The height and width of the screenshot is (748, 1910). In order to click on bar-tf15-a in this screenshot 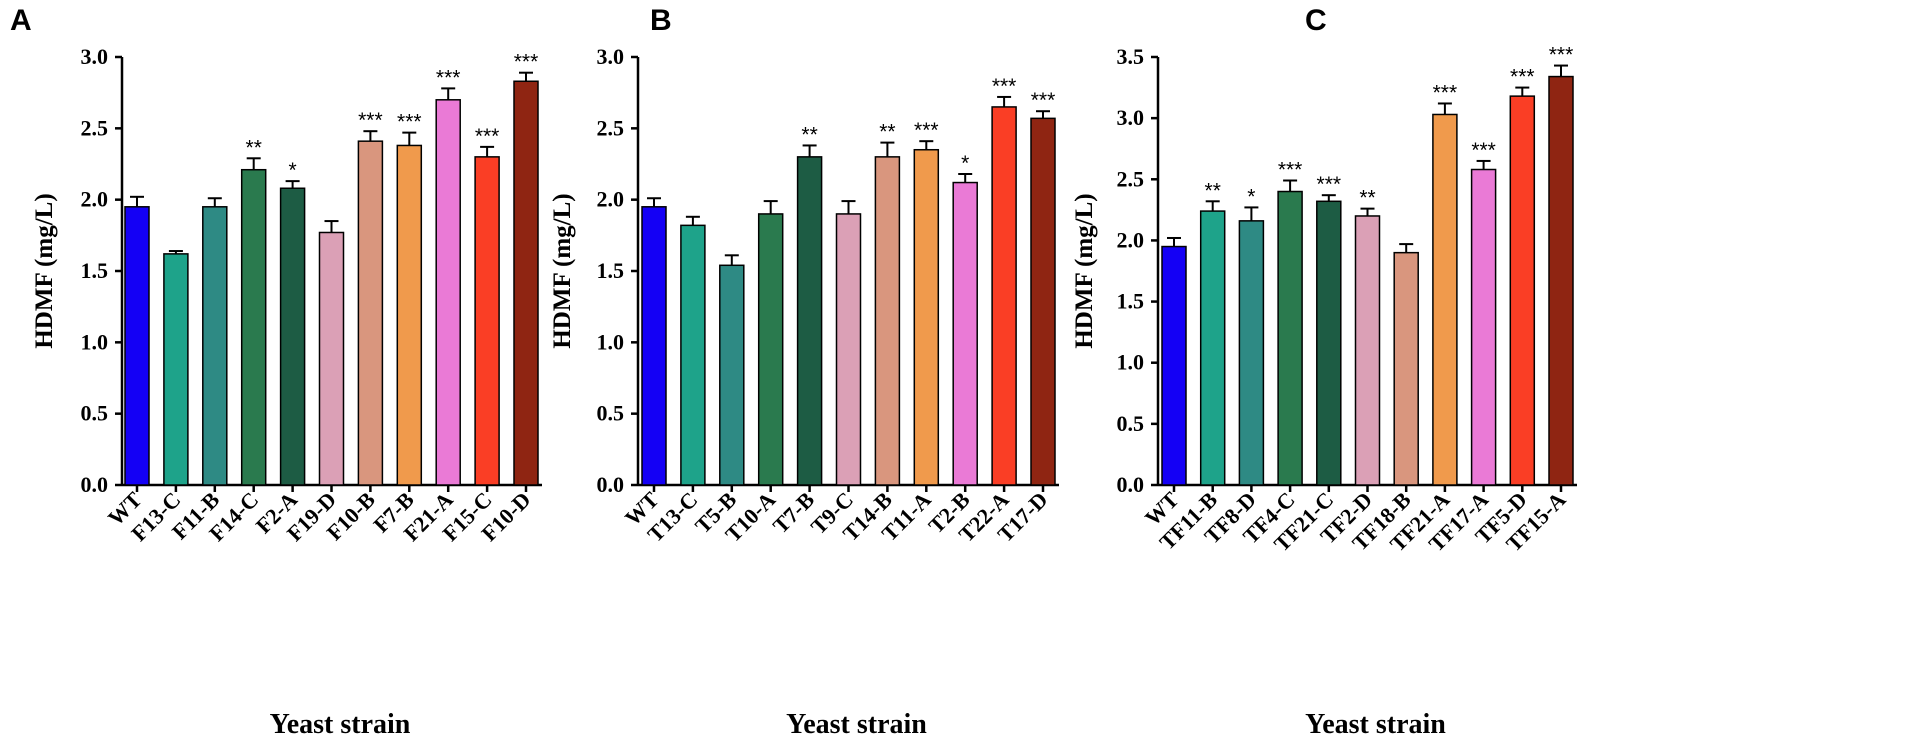, I will do `click(1561, 280)`.